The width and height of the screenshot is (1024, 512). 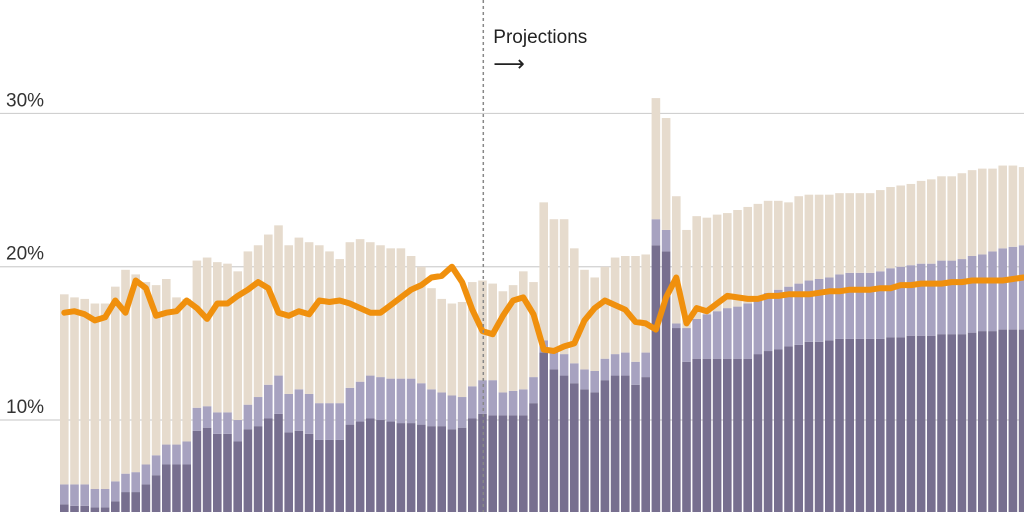 What do you see at coordinates (25, 254) in the screenshot?
I see `y-tick-label-20: 20%` at bounding box center [25, 254].